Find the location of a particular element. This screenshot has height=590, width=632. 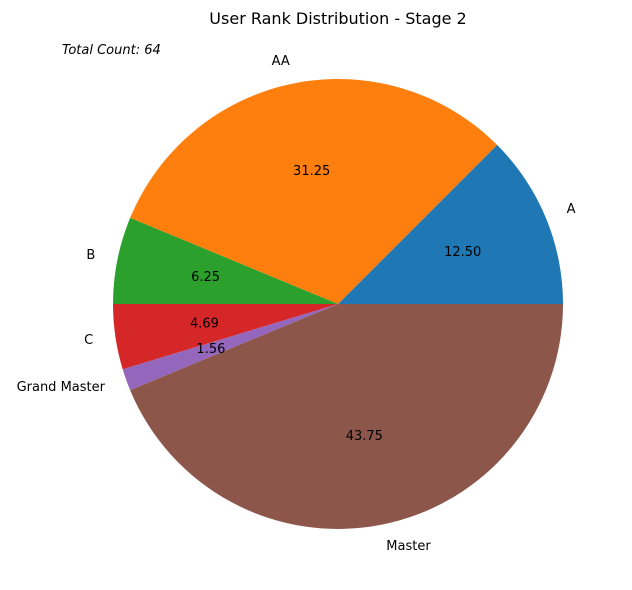

percentage-label-aa: 31.25 is located at coordinates (311, 171).